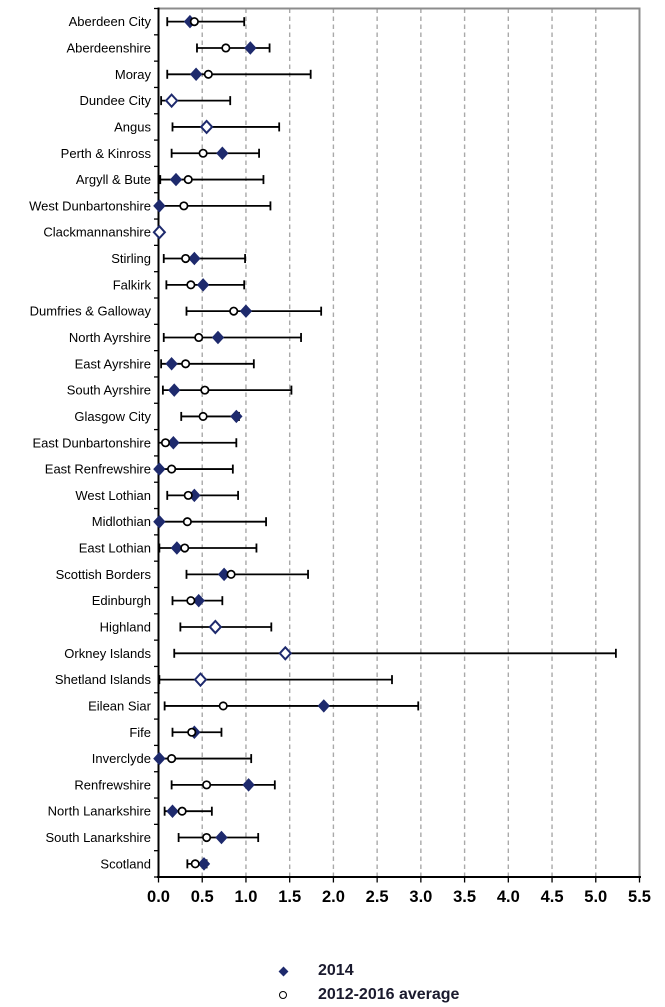 The image size is (665, 1007). I want to click on legend-item-2014: 2014, so click(353, 971).